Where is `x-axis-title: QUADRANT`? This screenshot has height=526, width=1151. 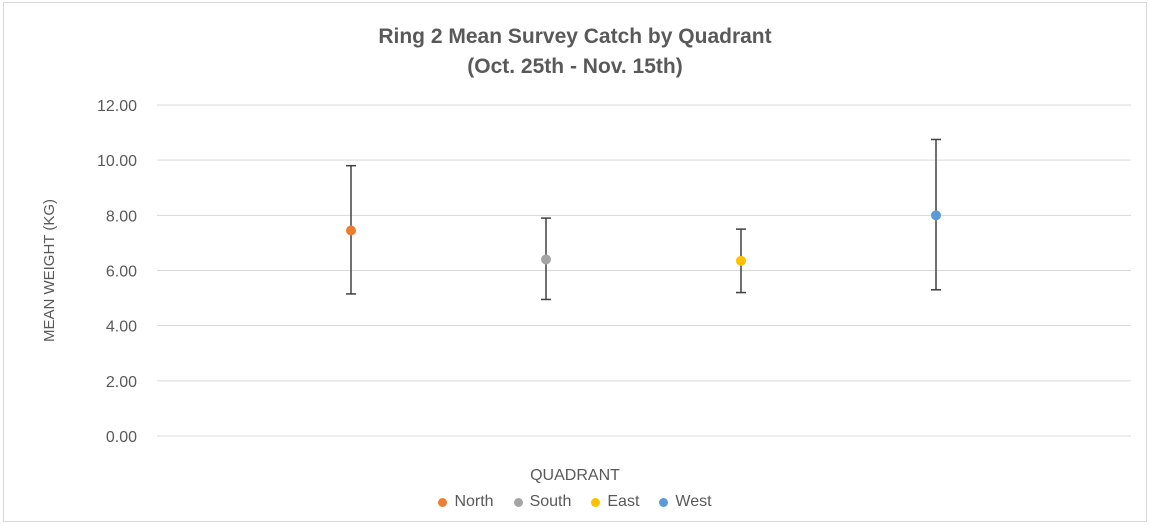
x-axis-title: QUADRANT is located at coordinates (575, 475).